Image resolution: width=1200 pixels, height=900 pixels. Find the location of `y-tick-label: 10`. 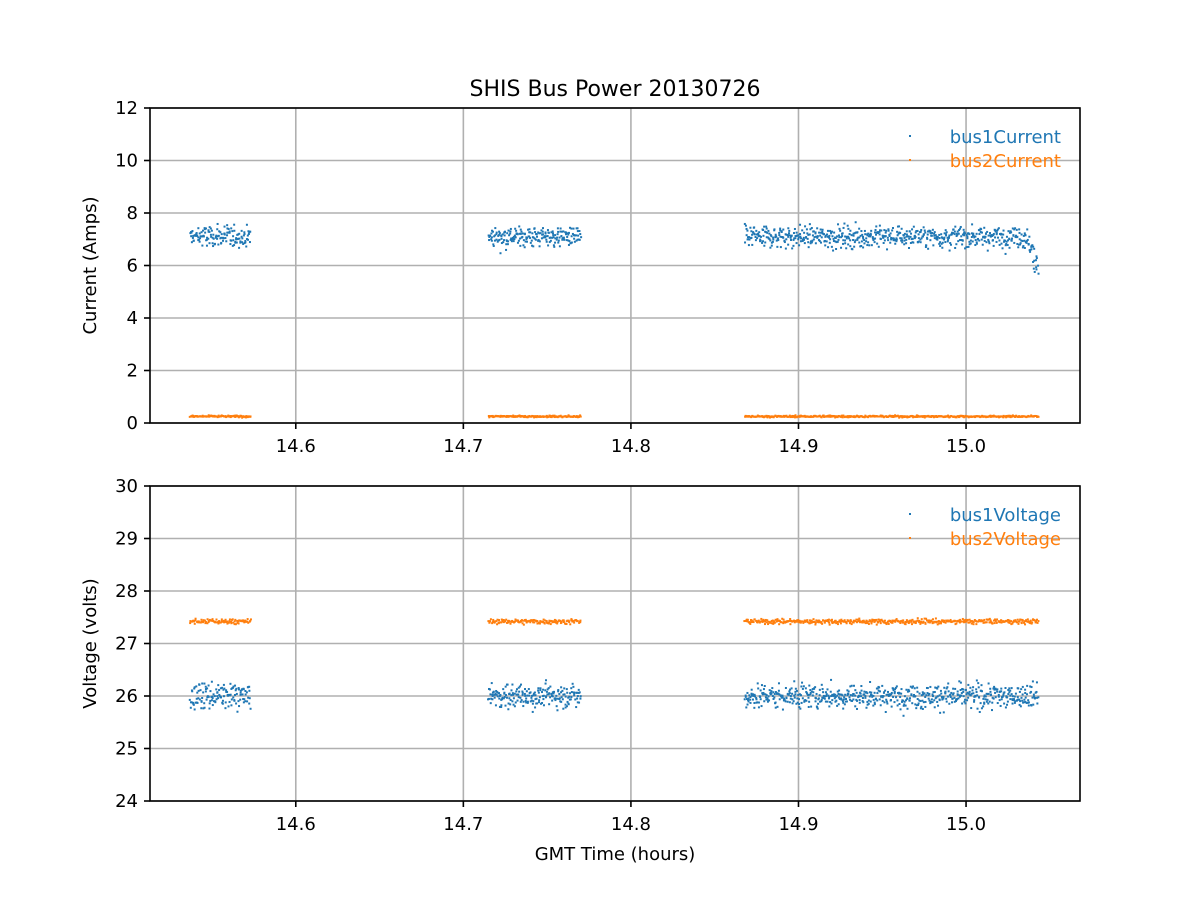

y-tick-label: 10 is located at coordinates (126, 161).